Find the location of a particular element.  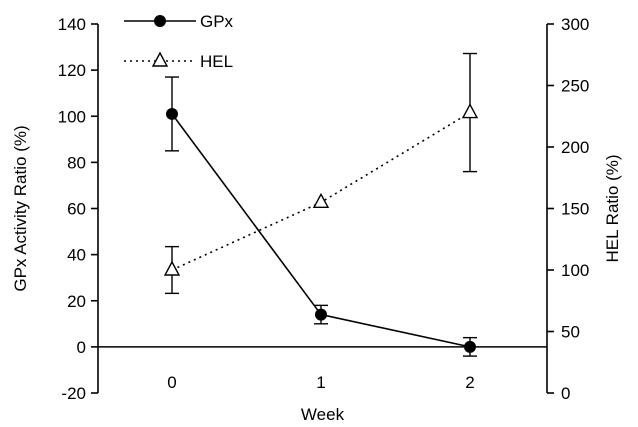

x-ticks: 0 1 2 is located at coordinates (320, 382).